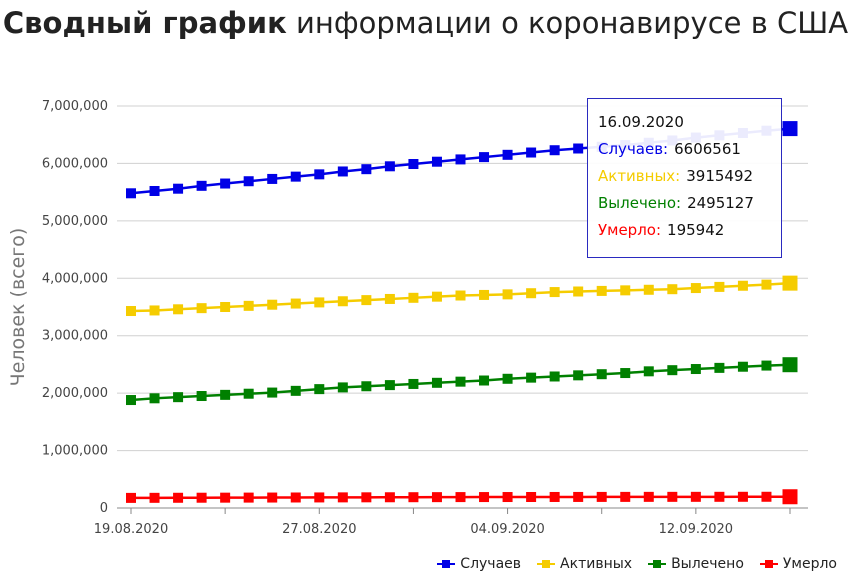 The height and width of the screenshot is (579, 851). What do you see at coordinates (696, 564) in the screenshot?
I see `legend-item-recovered: Вылечено` at bounding box center [696, 564].